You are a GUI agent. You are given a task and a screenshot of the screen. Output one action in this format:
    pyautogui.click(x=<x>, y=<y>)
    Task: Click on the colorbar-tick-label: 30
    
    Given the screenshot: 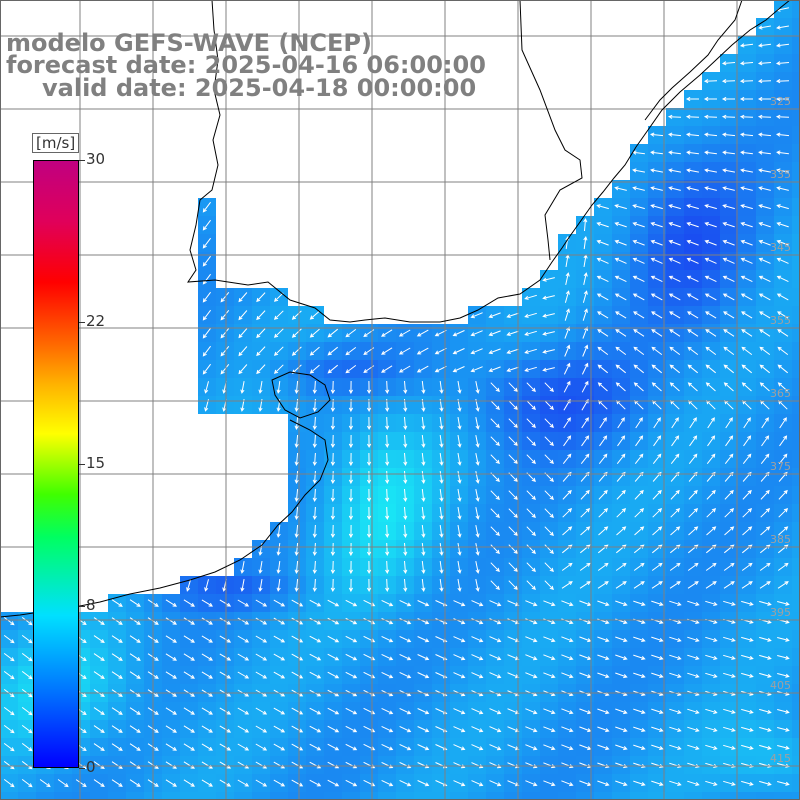 What is the action you would take?
    pyautogui.click(x=96, y=159)
    